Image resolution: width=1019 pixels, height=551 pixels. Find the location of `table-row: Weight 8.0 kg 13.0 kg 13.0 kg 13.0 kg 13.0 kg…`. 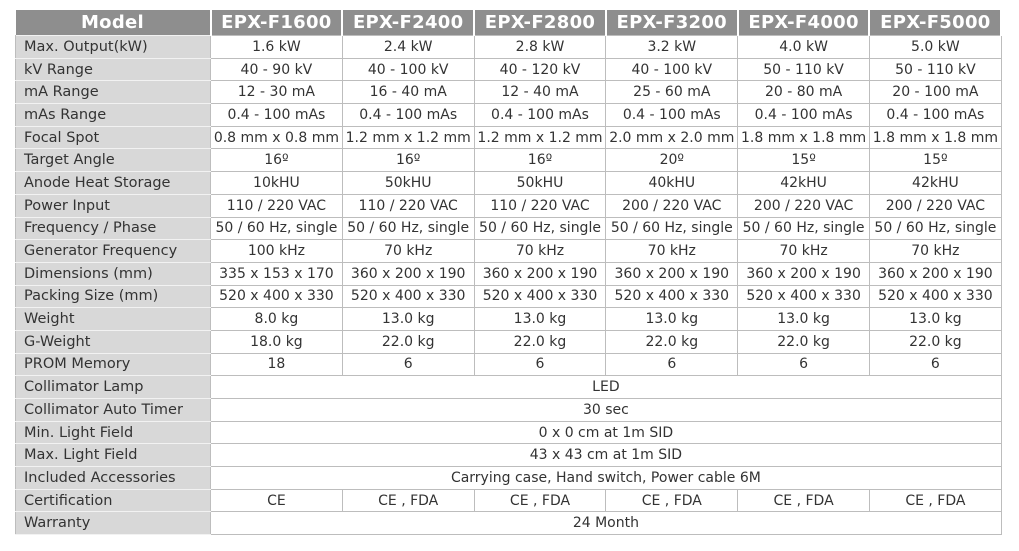

table-row: Weight 8.0 kg 13.0 kg 13.0 kg 13.0 kg 13.0 kg… is located at coordinates (508, 319).